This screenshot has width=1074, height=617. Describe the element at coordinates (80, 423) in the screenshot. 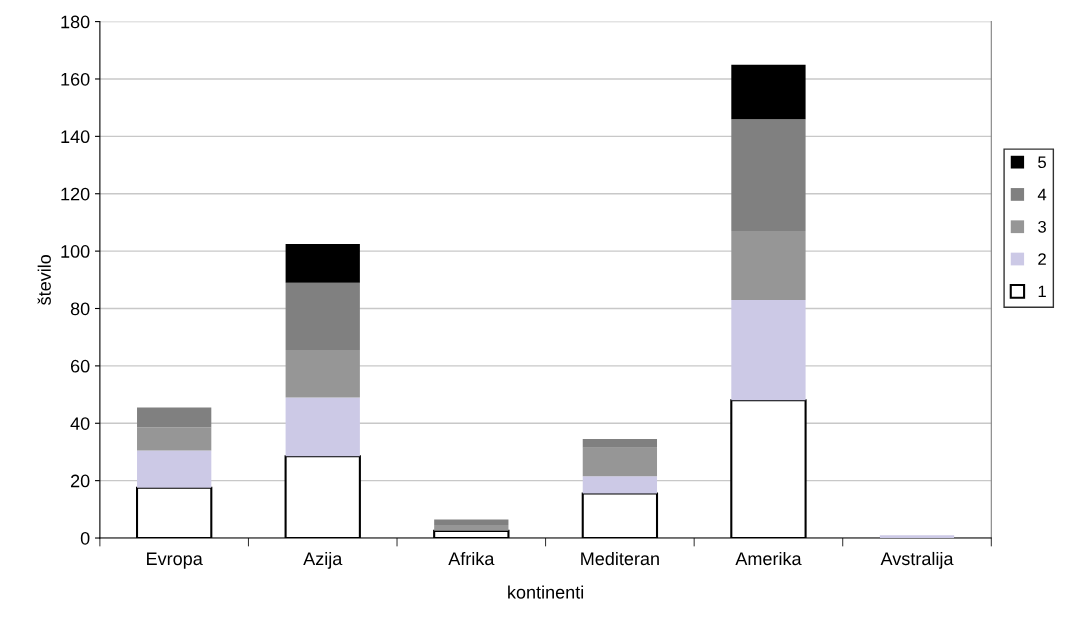

I see `y-tick-label: 40` at that location.